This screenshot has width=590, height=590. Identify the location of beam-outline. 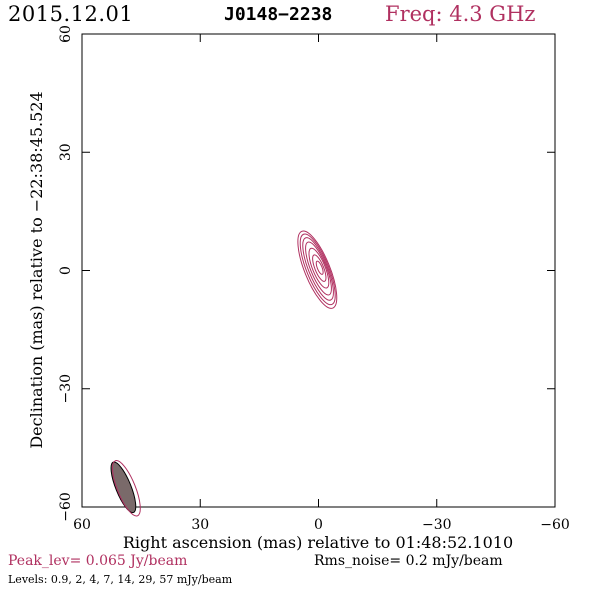
(126, 488).